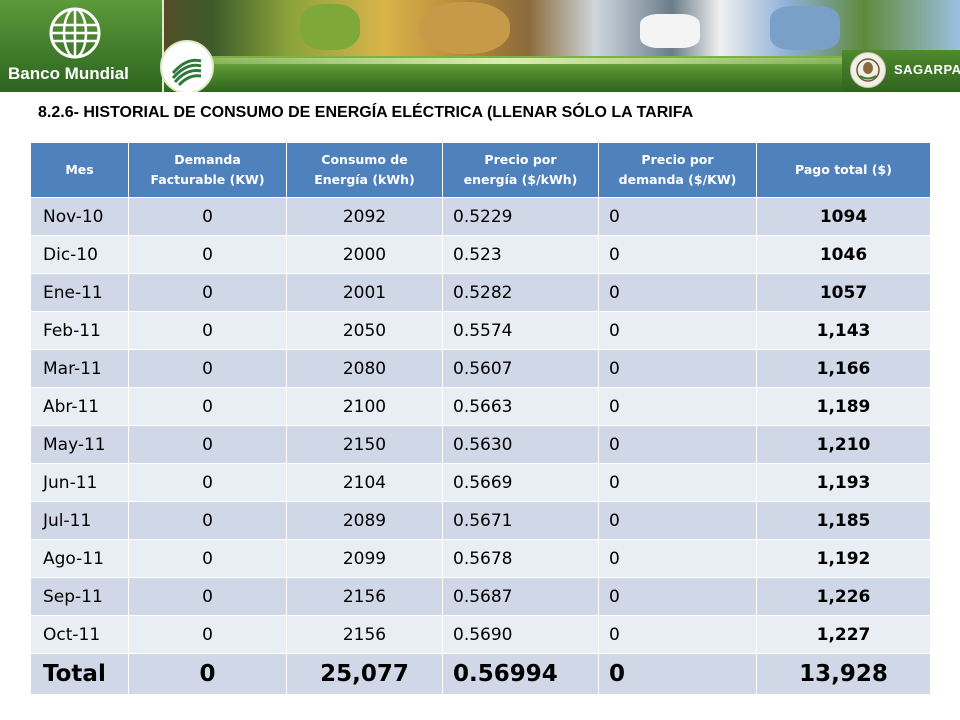  What do you see at coordinates (364, 254) in the screenshot?
I see `cell-consumo: 2000` at bounding box center [364, 254].